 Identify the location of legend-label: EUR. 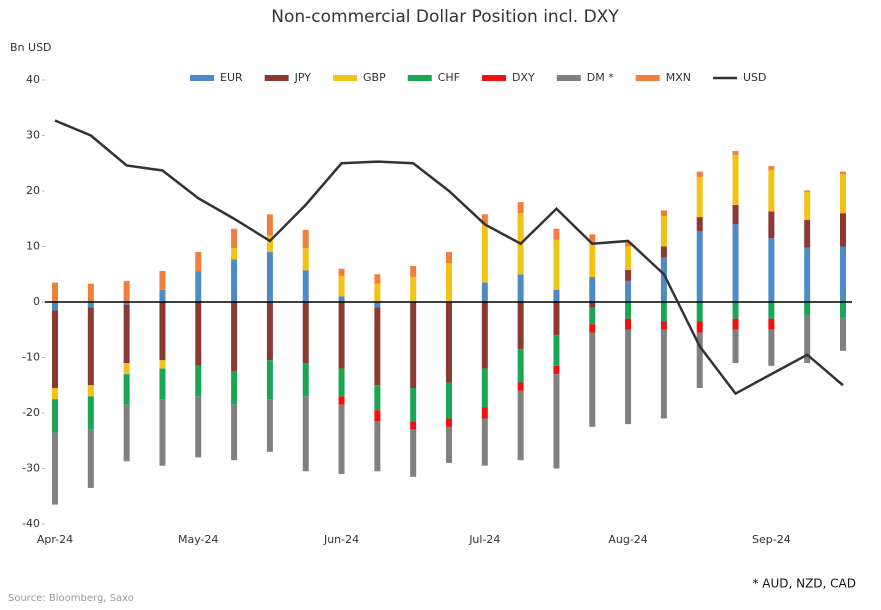
(231, 77).